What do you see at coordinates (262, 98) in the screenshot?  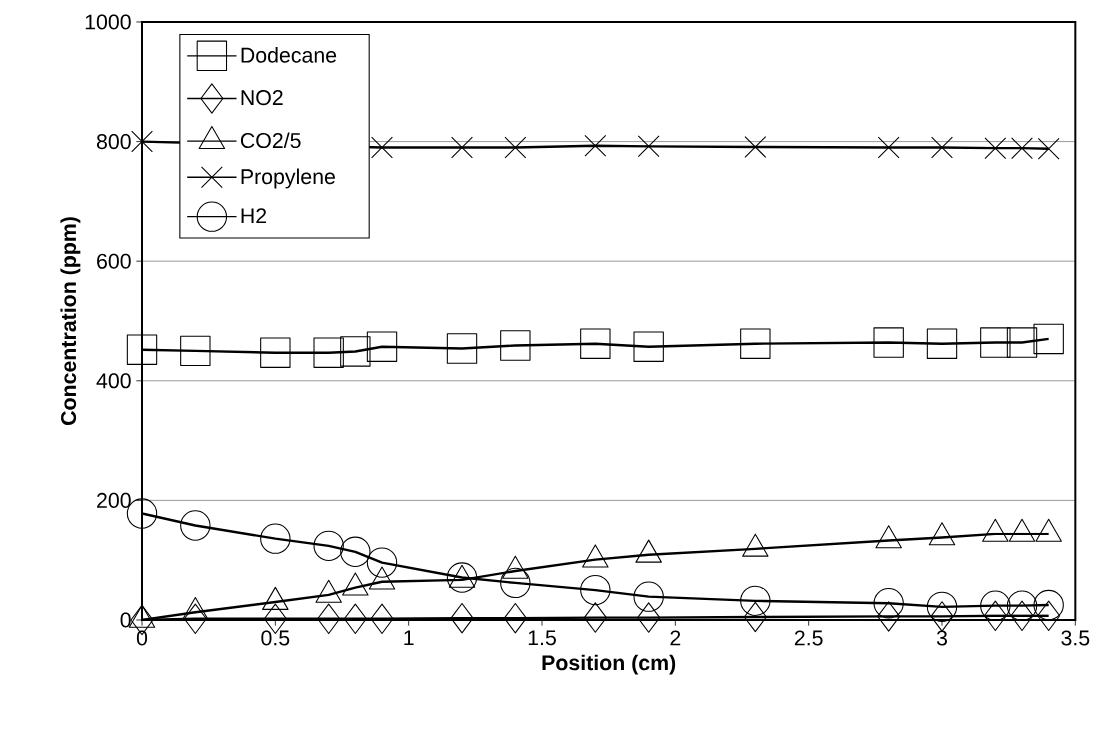 I see `legend-label: NO2` at bounding box center [262, 98].